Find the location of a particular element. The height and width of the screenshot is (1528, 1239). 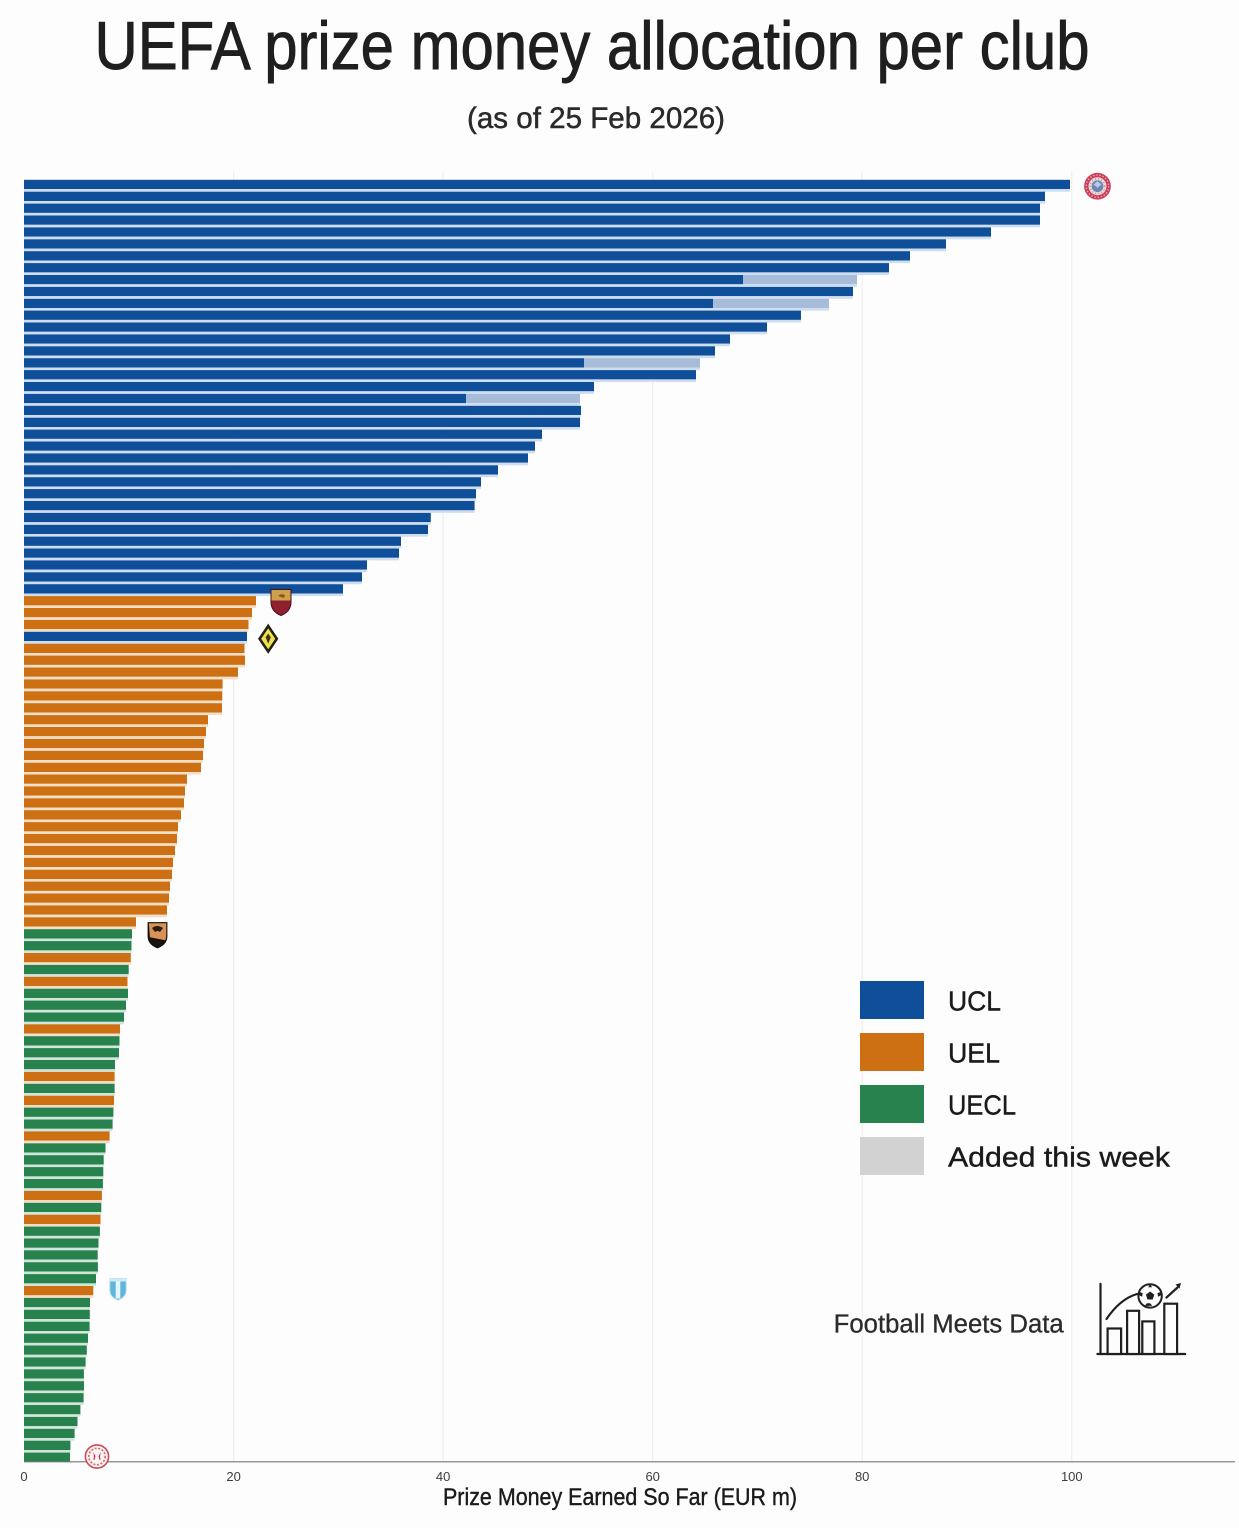

svg-text: 100 is located at coordinates (1072, 1476).